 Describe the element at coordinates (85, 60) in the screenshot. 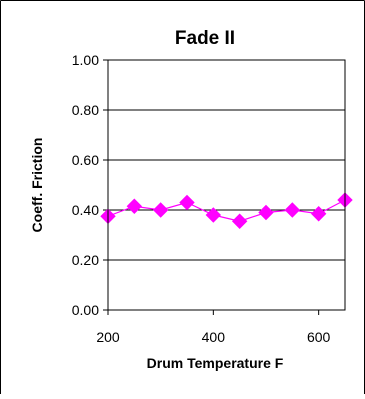

I see `y-tick-label: 1.00` at that location.